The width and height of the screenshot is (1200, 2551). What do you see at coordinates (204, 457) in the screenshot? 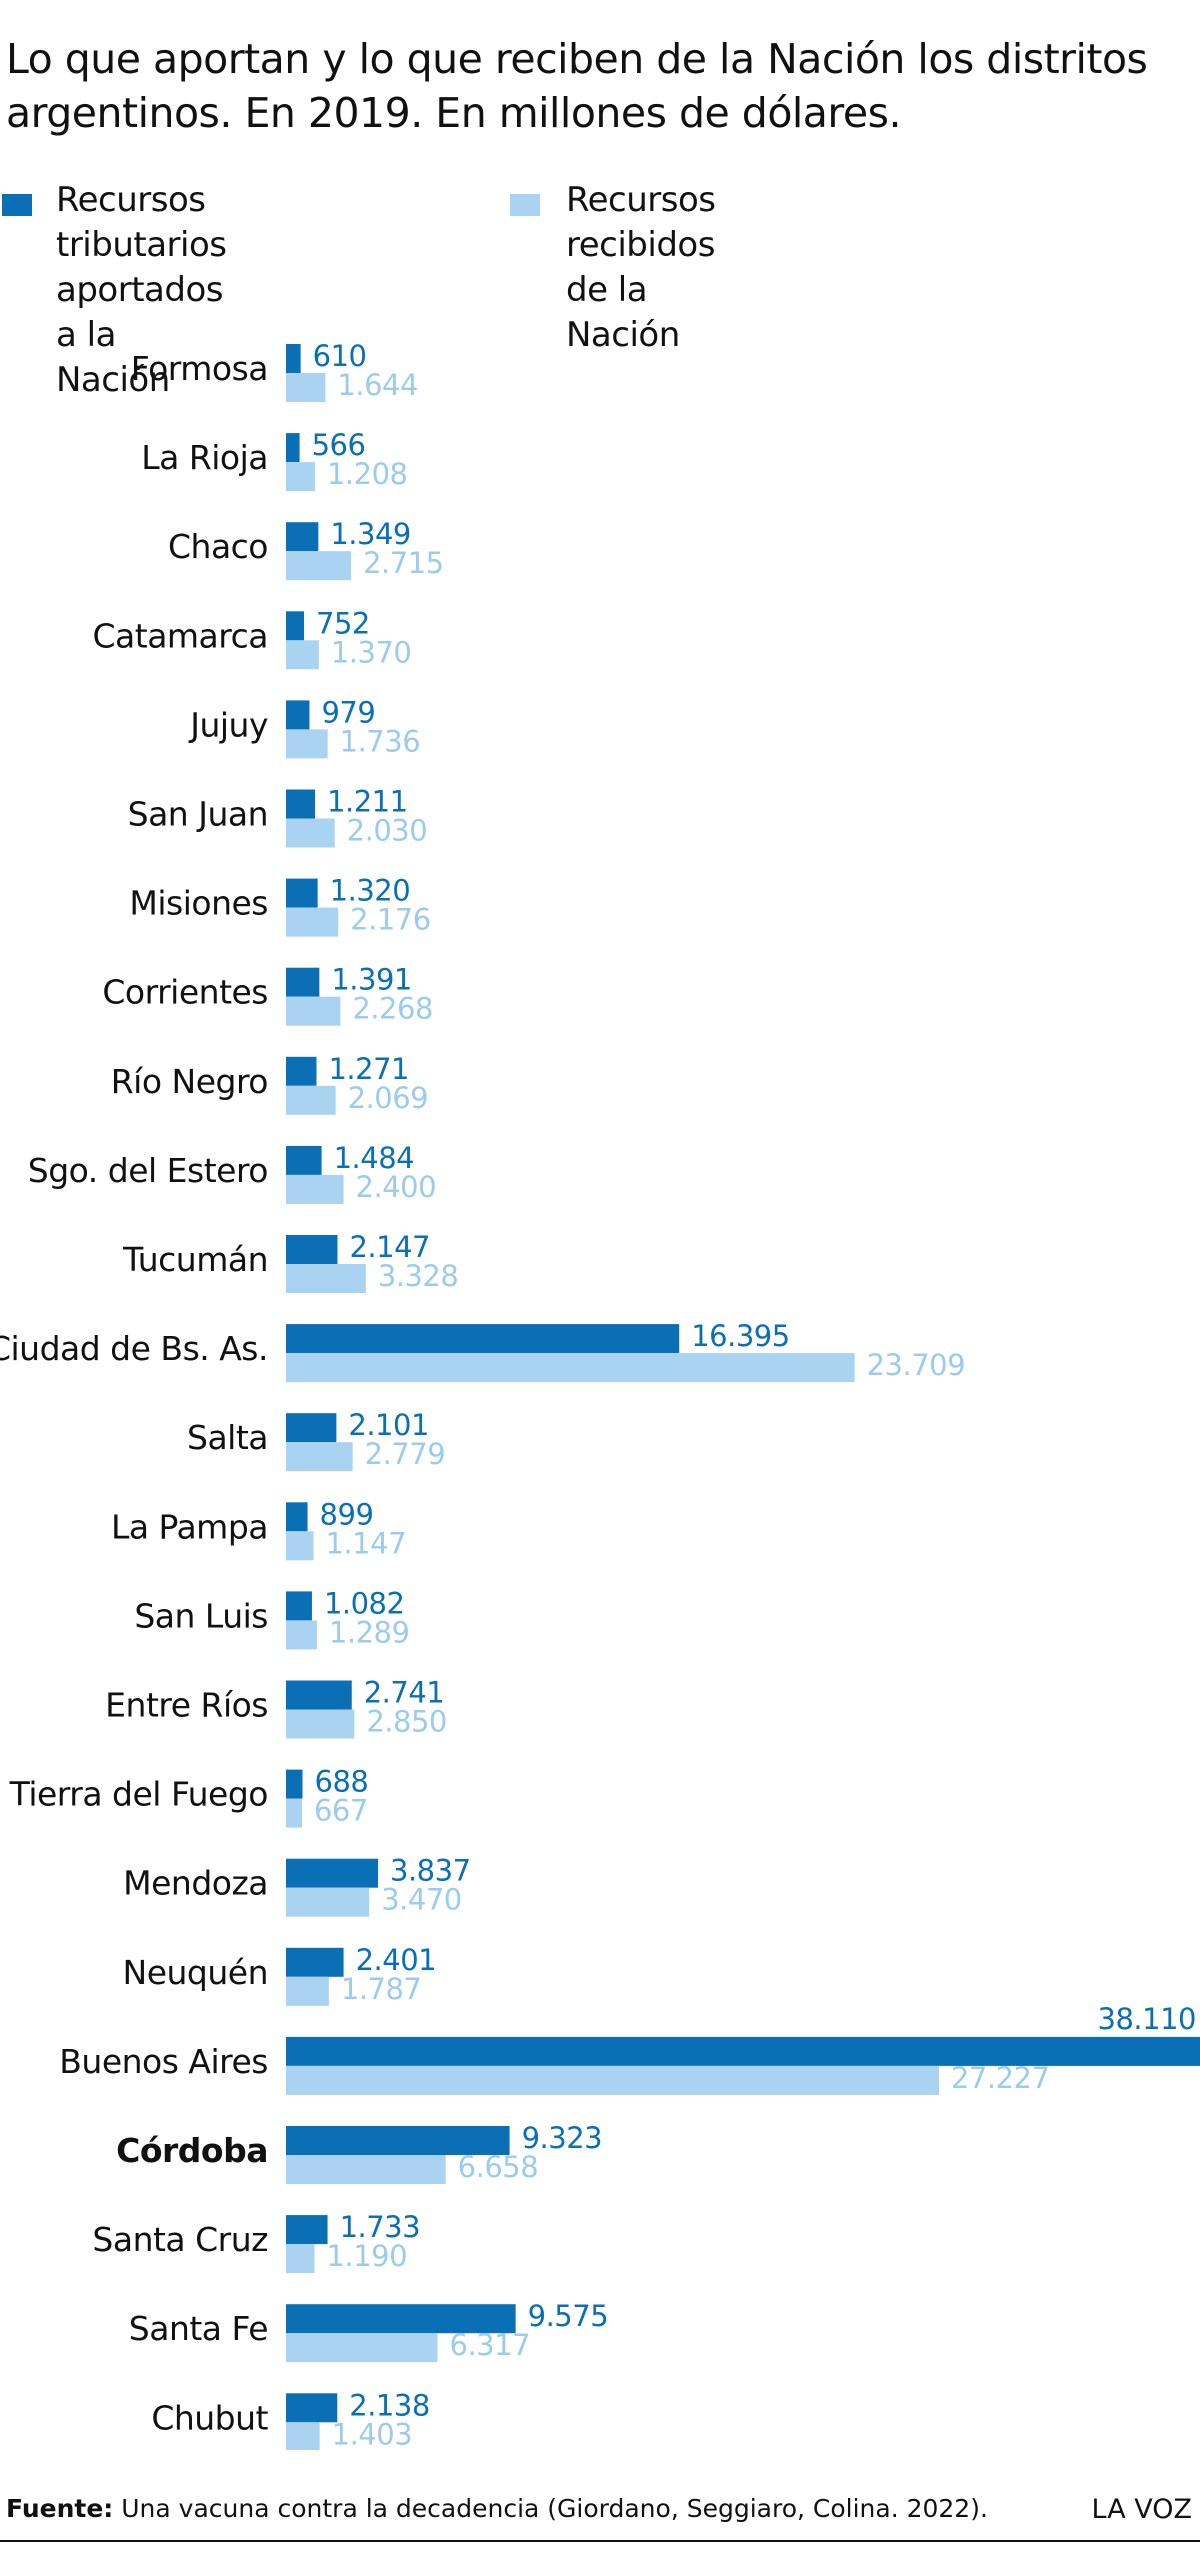
I see `category-label-la-rioja: La Rioja` at bounding box center [204, 457].